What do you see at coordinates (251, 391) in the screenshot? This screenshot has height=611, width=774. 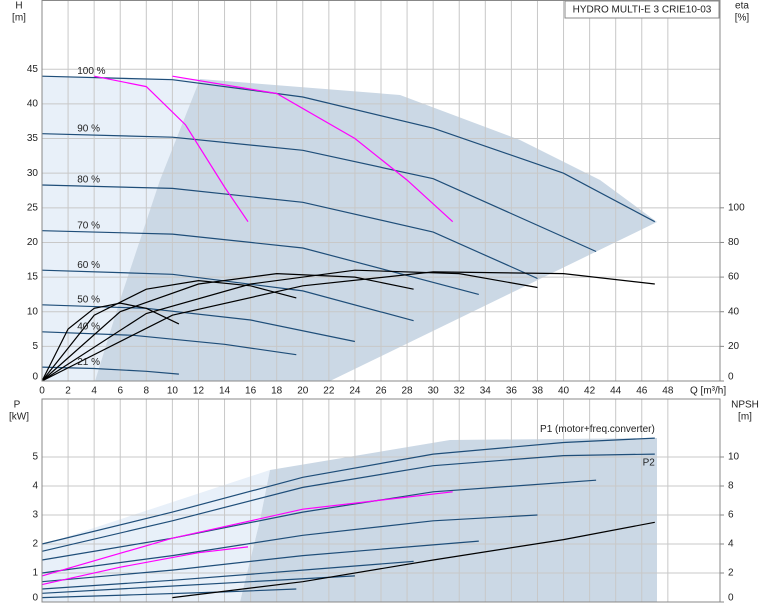 I see `x-tick-label: 16` at bounding box center [251, 391].